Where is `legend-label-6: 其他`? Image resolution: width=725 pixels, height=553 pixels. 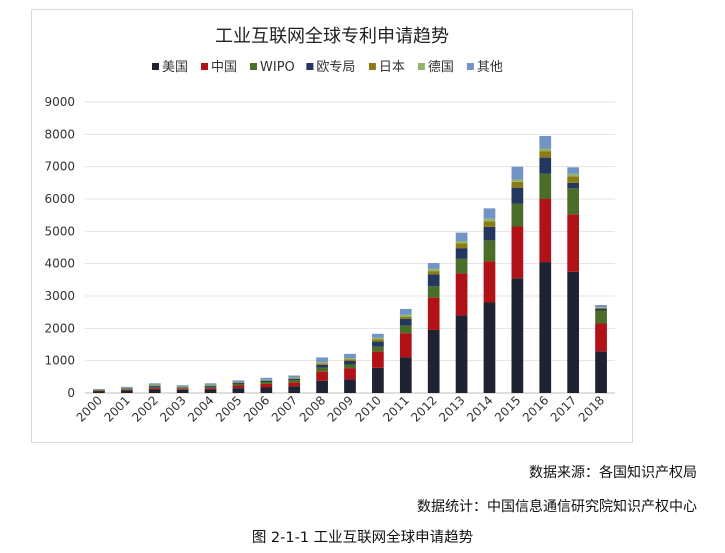 legend-label-6: 其他 is located at coordinates (490, 67).